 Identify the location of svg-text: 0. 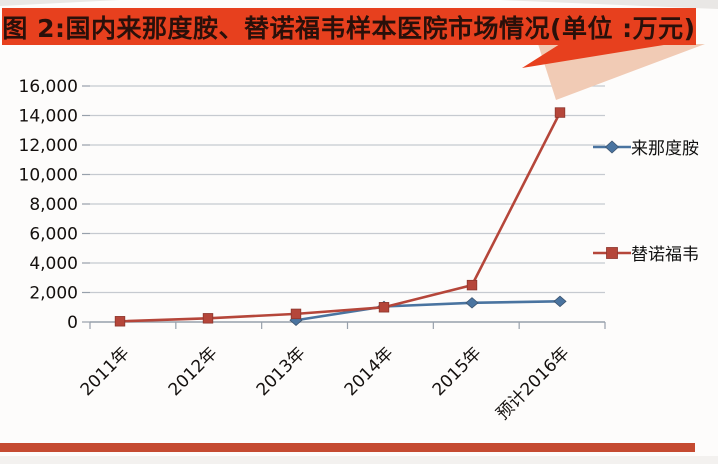
(72, 323).